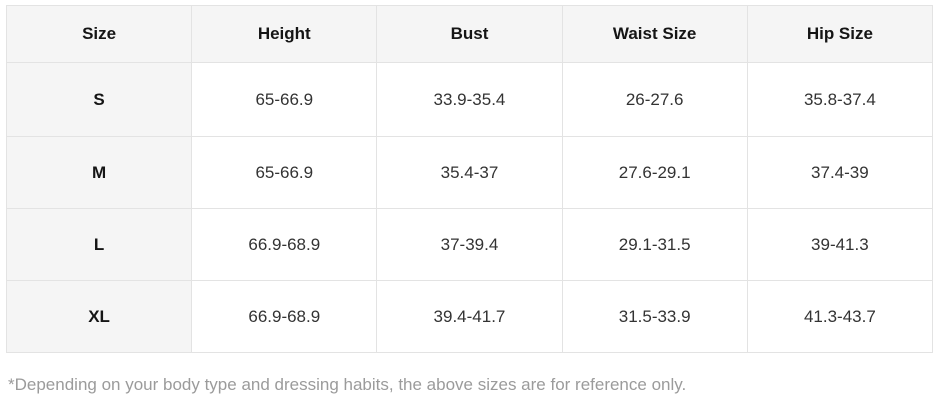 The width and height of the screenshot is (941, 412). What do you see at coordinates (284, 34) in the screenshot?
I see `column-header-height: Height` at bounding box center [284, 34].